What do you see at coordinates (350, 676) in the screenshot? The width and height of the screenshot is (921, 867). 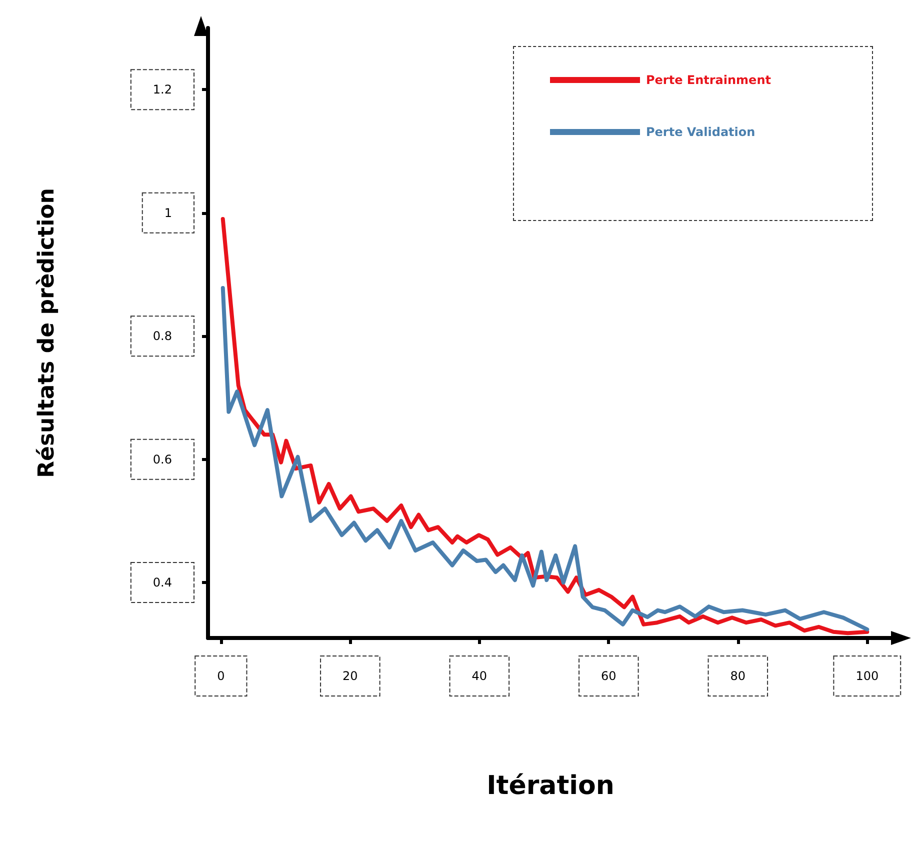 I see `x-tick-label: 20` at bounding box center [350, 676].